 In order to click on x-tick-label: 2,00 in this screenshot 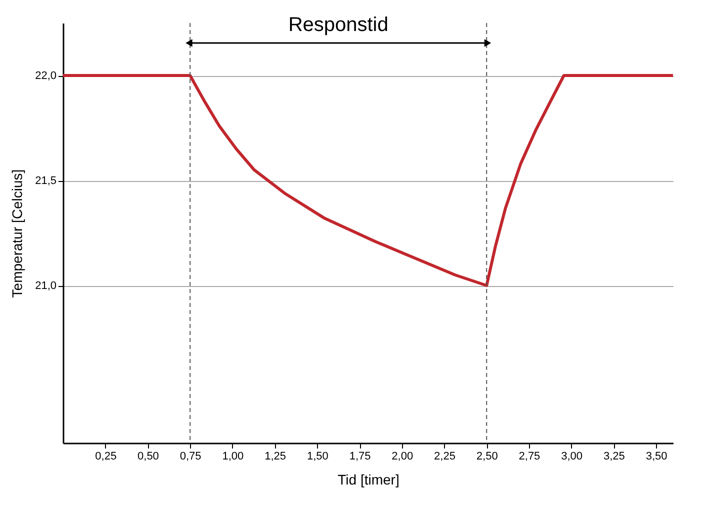, I will do `click(403, 456)`.